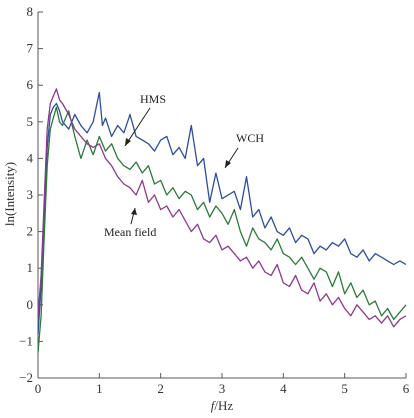  I want to click on x-tick-label: 4, so click(283, 388).